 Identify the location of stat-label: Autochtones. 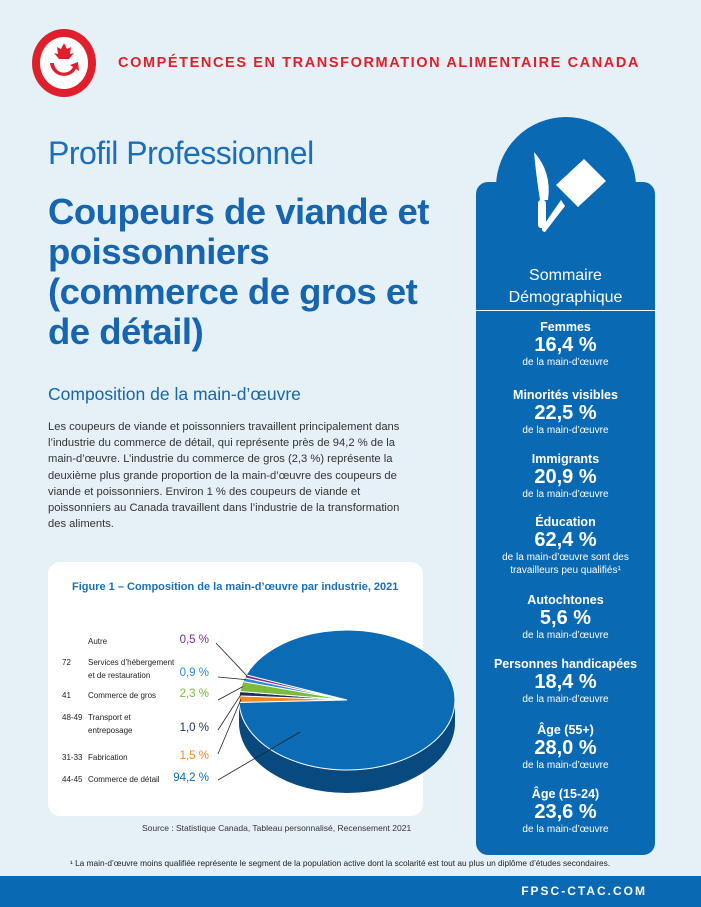
(565, 600).